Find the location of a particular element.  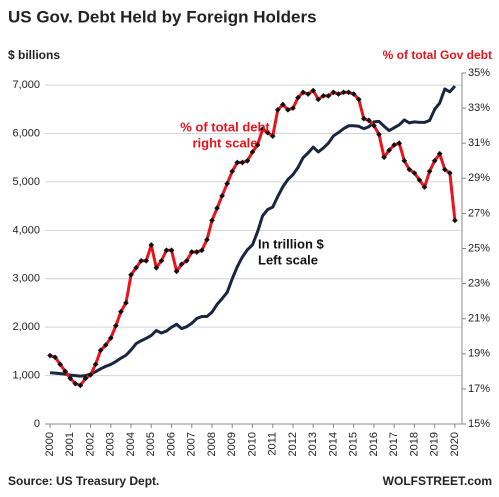

y-tick-label: 4,000 is located at coordinates (26, 230).